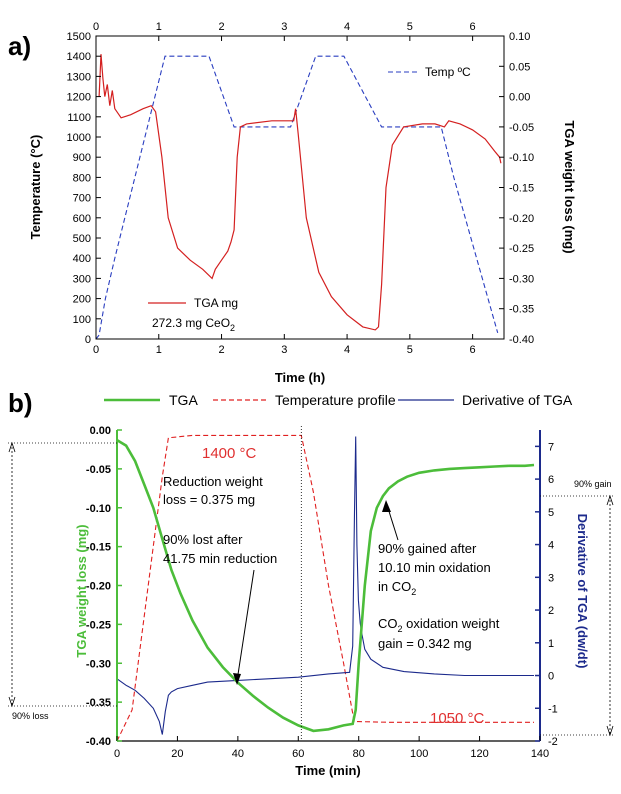 The height and width of the screenshot is (794, 621). I want to click on chart-a-ytick-label: 300, so click(82, 279).